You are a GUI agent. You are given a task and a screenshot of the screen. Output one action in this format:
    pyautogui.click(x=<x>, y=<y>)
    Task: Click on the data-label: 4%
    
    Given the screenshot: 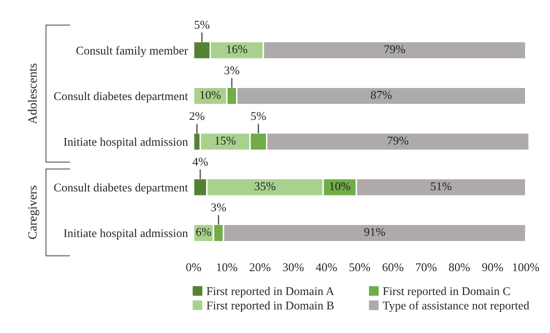 What is the action you would take?
    pyautogui.click(x=200, y=162)
    